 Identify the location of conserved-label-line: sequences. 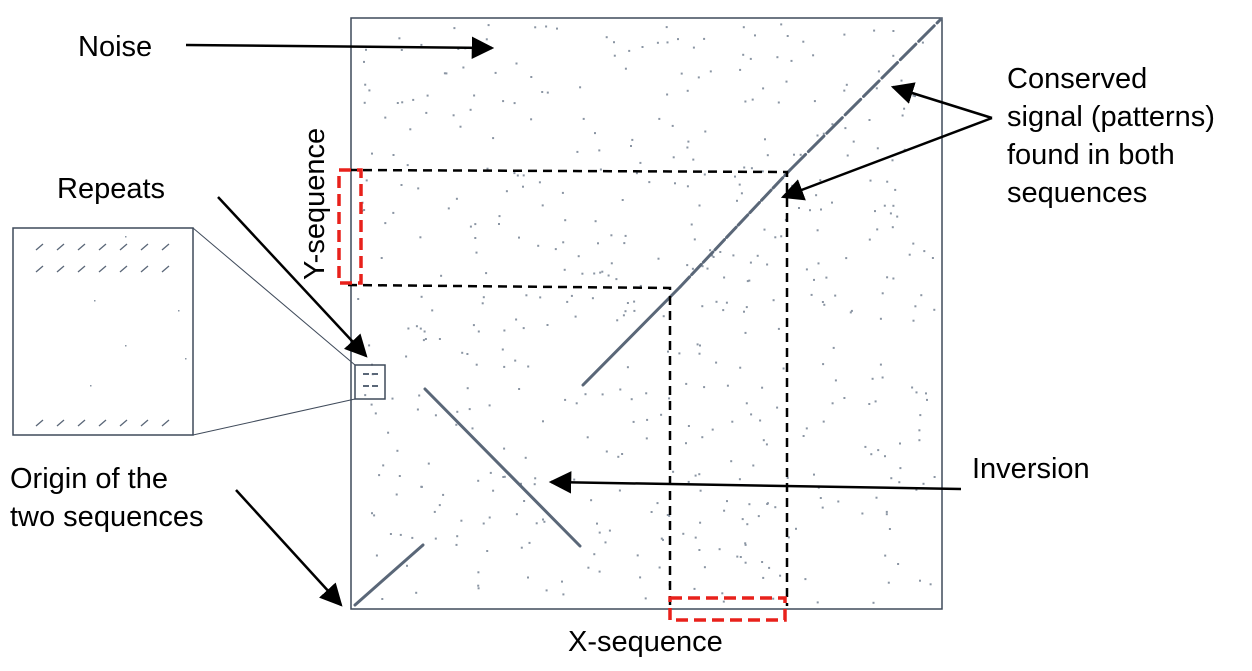
(1077, 193).